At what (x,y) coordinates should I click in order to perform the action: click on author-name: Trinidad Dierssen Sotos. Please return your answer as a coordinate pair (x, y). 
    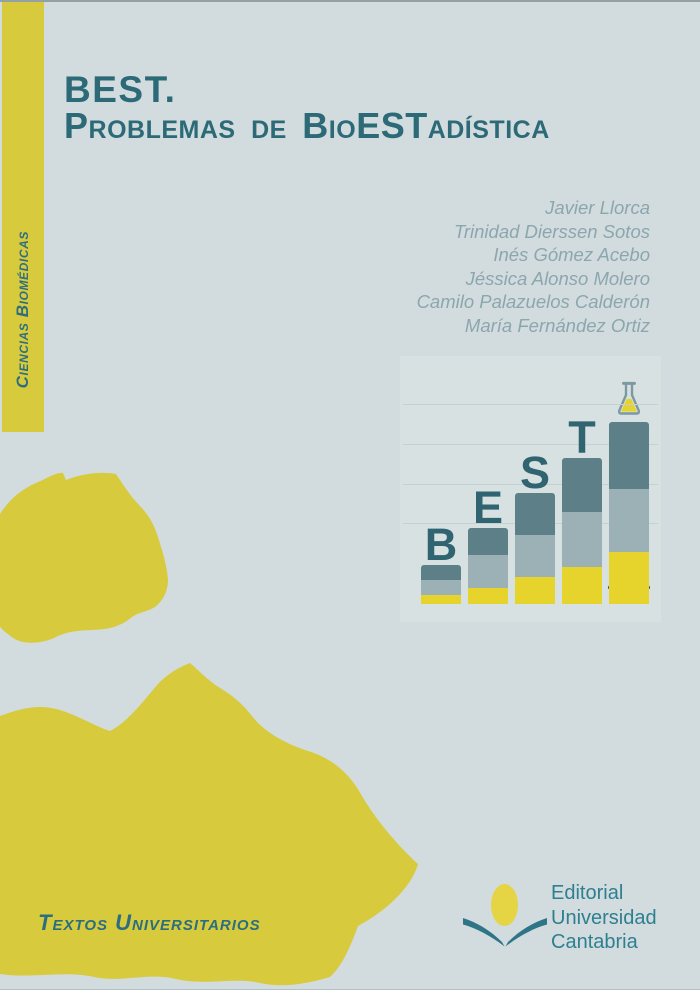
    Looking at the image, I should click on (551, 231).